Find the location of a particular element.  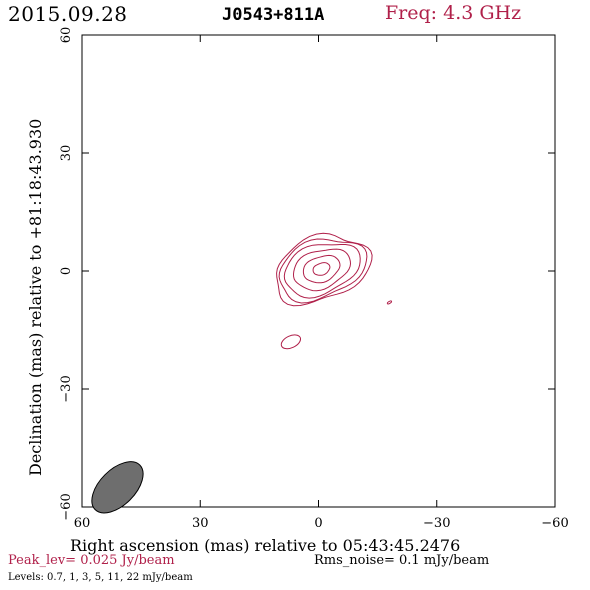

y-tick-label: 60 is located at coordinates (66, 35).